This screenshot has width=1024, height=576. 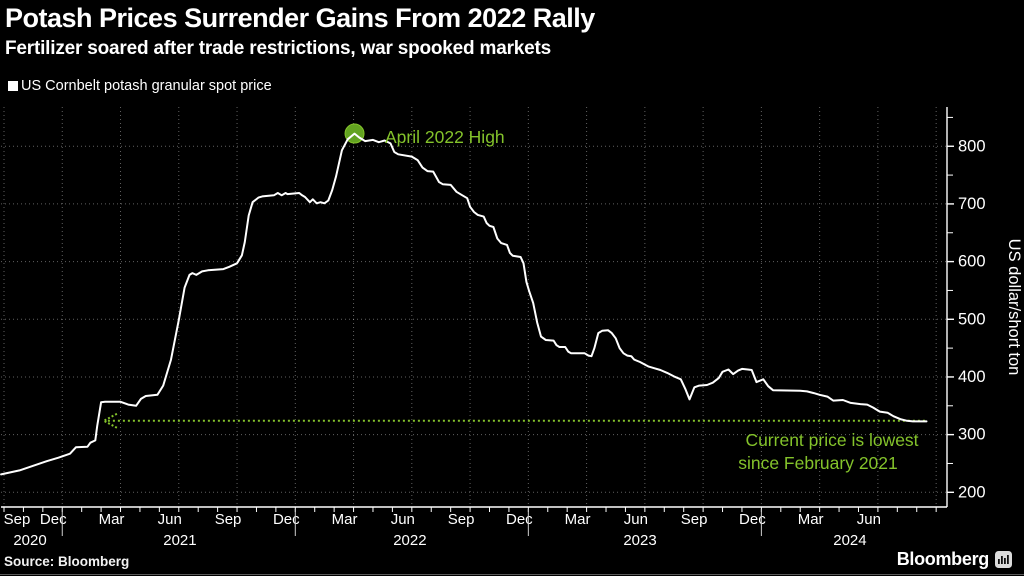 I want to click on y-axis-tick-label: 700, so click(x=972, y=204).